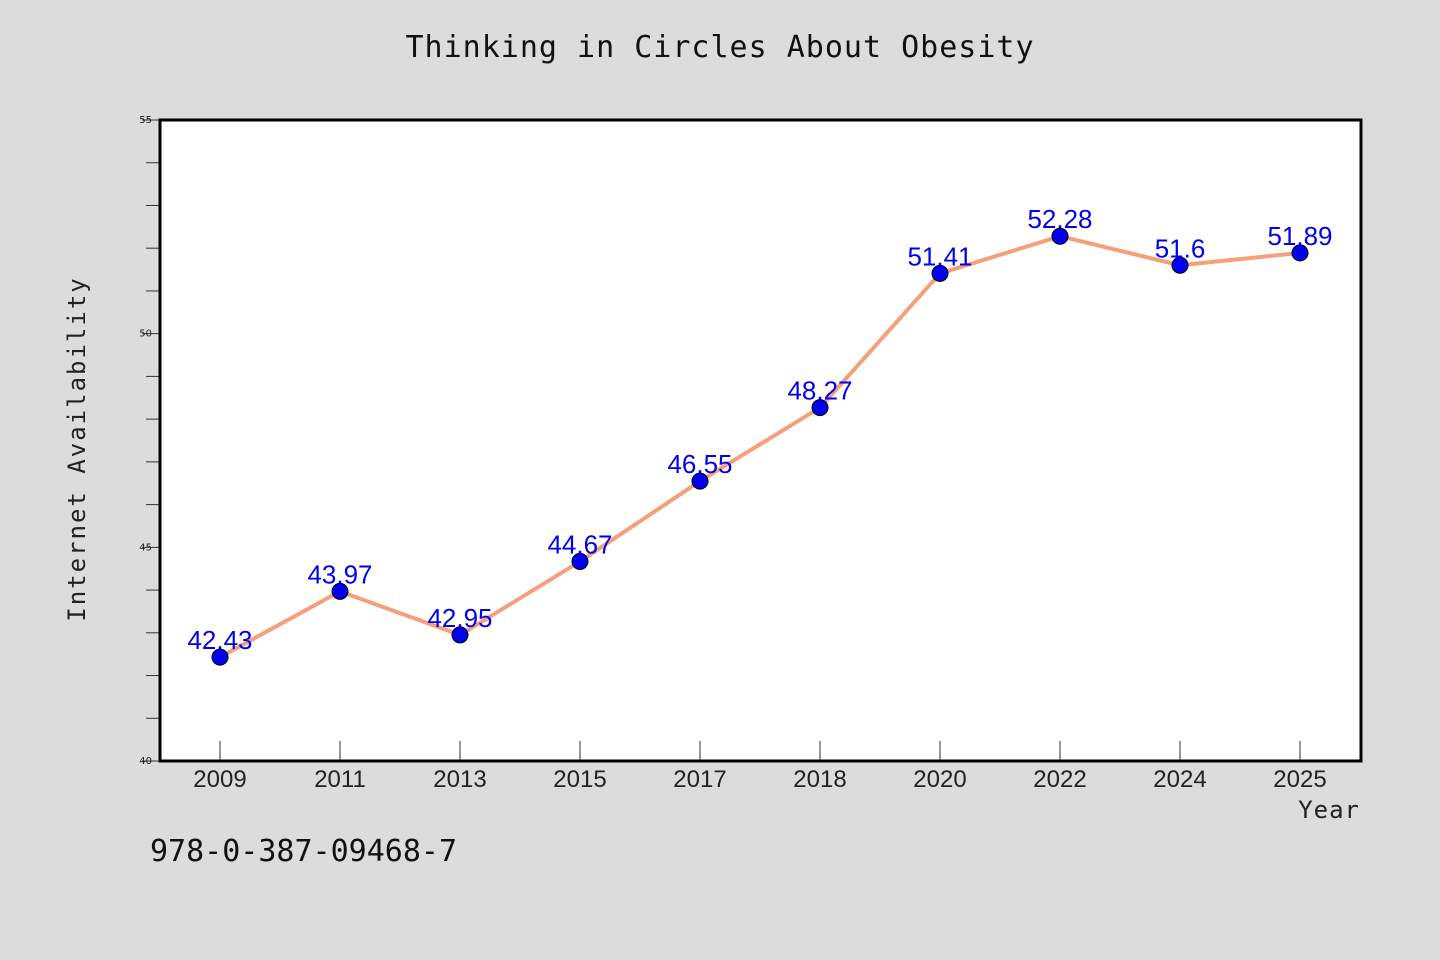 The height and width of the screenshot is (960, 1440). I want to click on x-tick-label: 2013, so click(459, 779).